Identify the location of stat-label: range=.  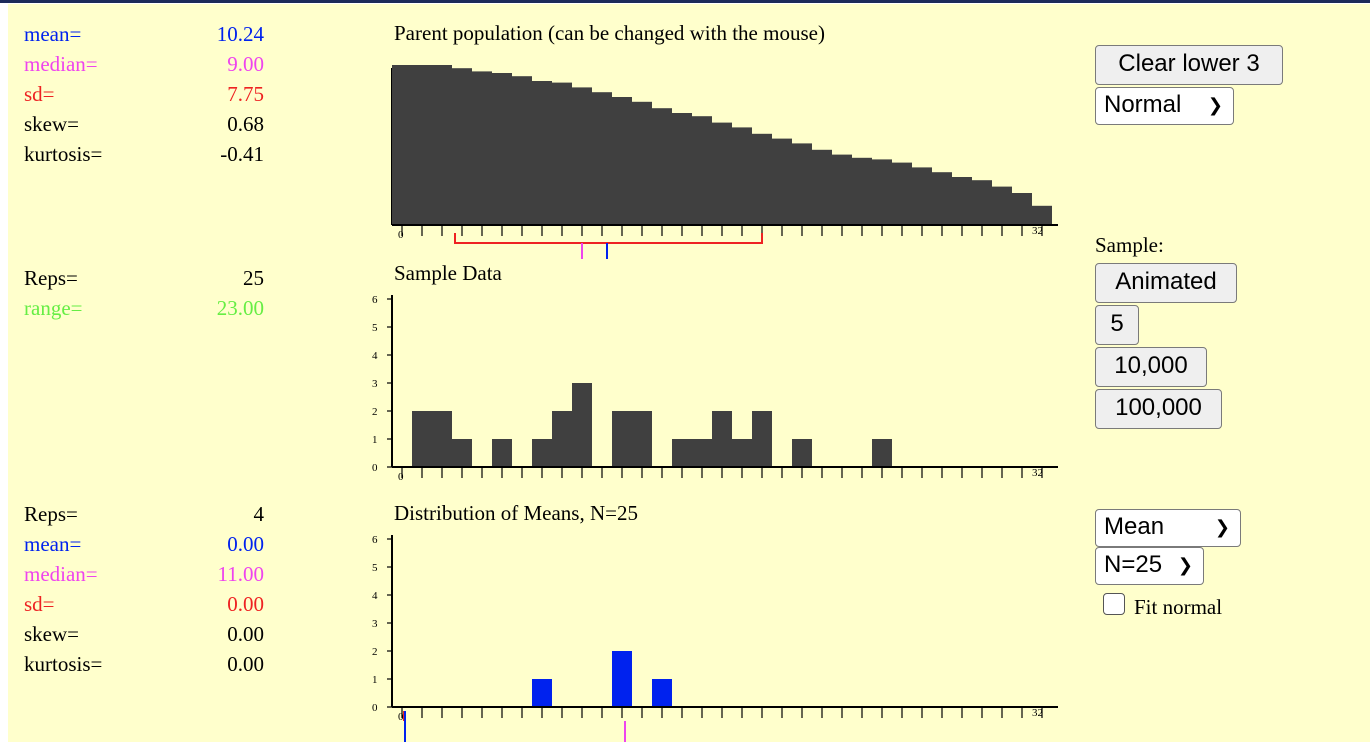
(53, 308).